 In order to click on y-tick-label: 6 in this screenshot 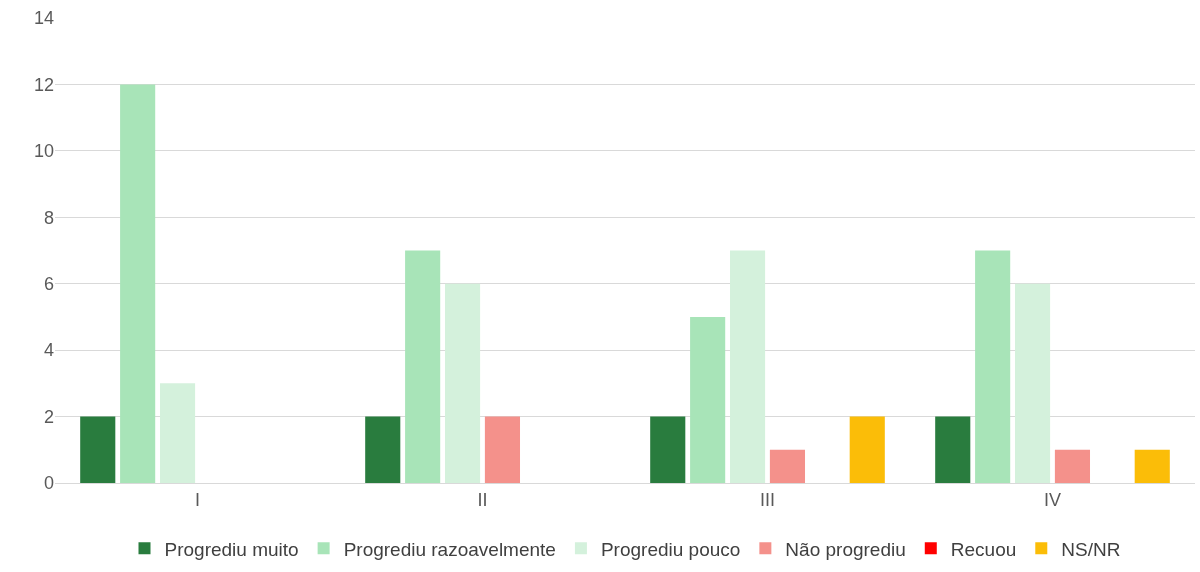, I will do `click(48, 284)`.